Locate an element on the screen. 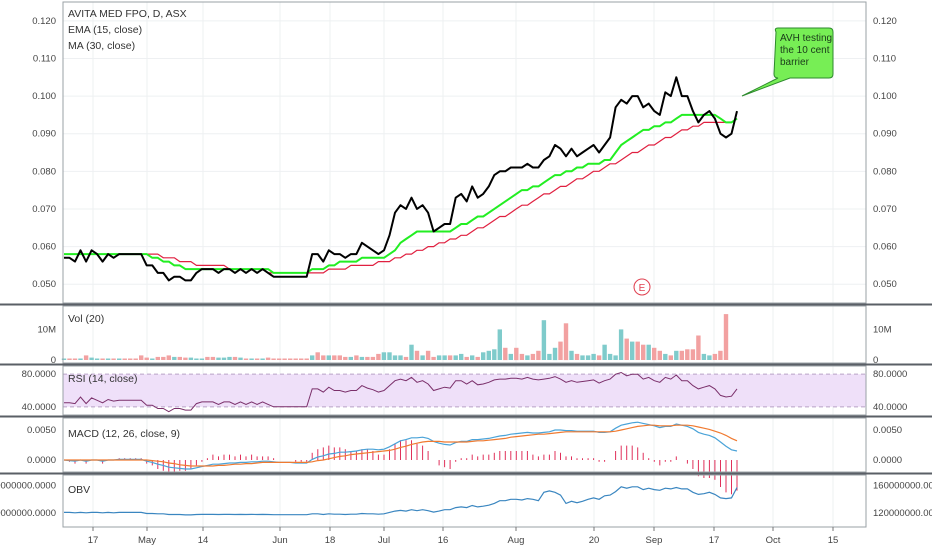 Image resolution: width=932 pixels, height=550 pixels. earnings-event-marker is located at coordinates (642, 287).